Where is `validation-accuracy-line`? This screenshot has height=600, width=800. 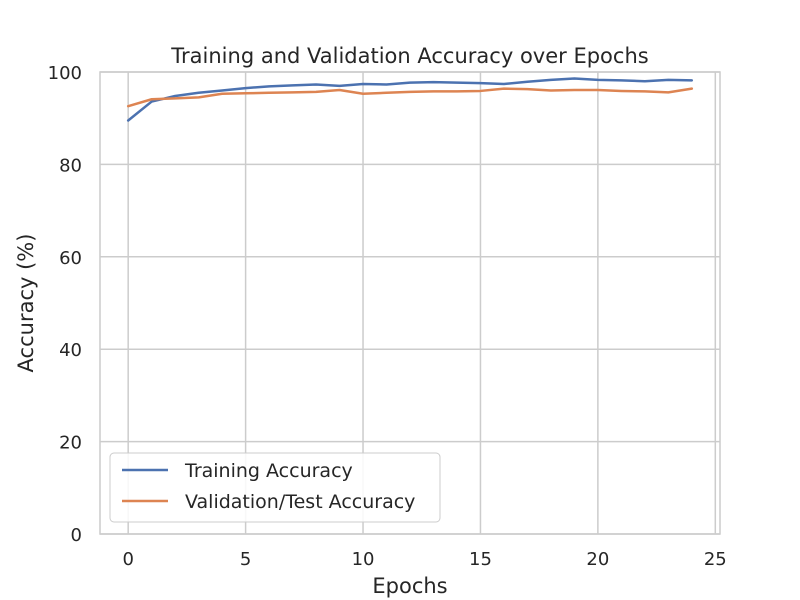 validation-accuracy-line is located at coordinates (410, 97).